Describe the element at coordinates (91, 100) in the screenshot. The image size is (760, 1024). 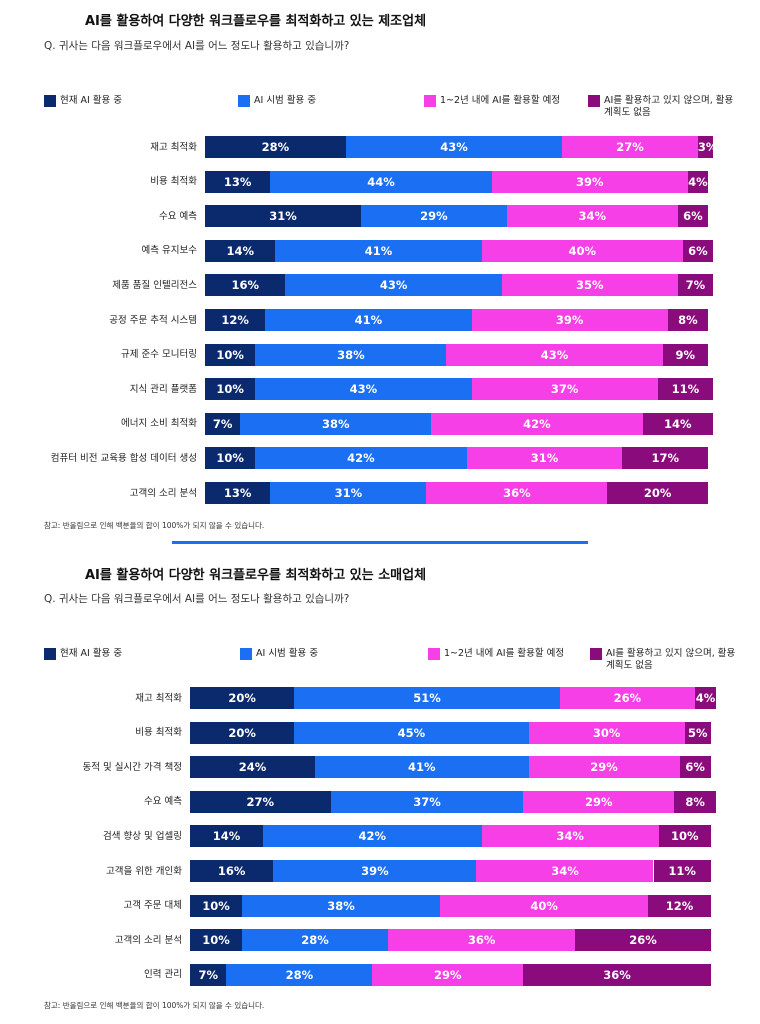
I see `legend-label: 현재 AI 활용 중` at that location.